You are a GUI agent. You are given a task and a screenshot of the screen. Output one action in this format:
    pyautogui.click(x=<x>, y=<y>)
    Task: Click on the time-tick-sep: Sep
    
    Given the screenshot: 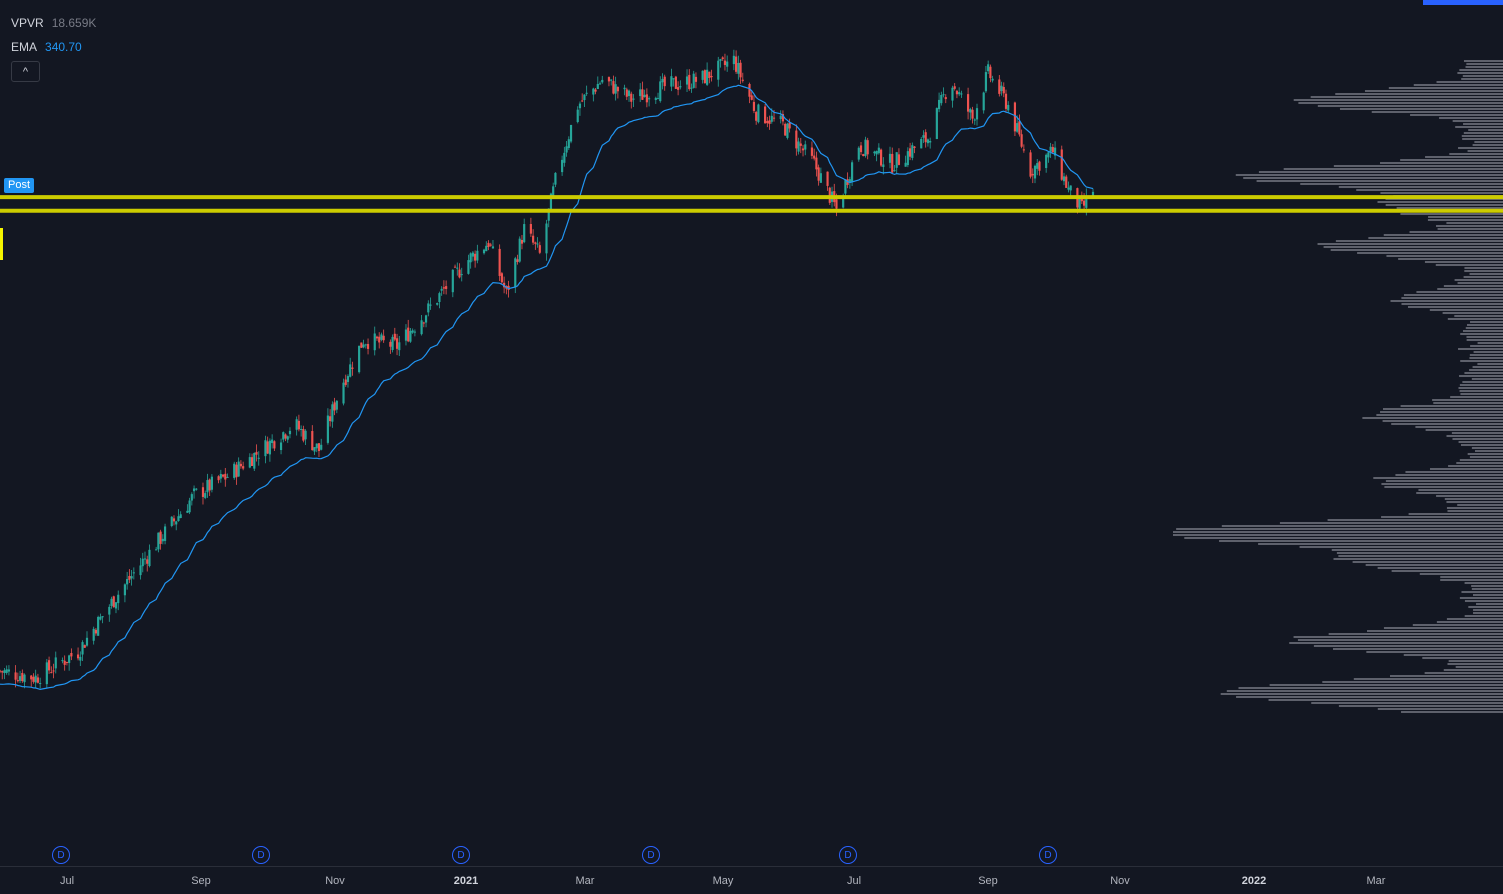 What is the action you would take?
    pyautogui.click(x=988, y=881)
    